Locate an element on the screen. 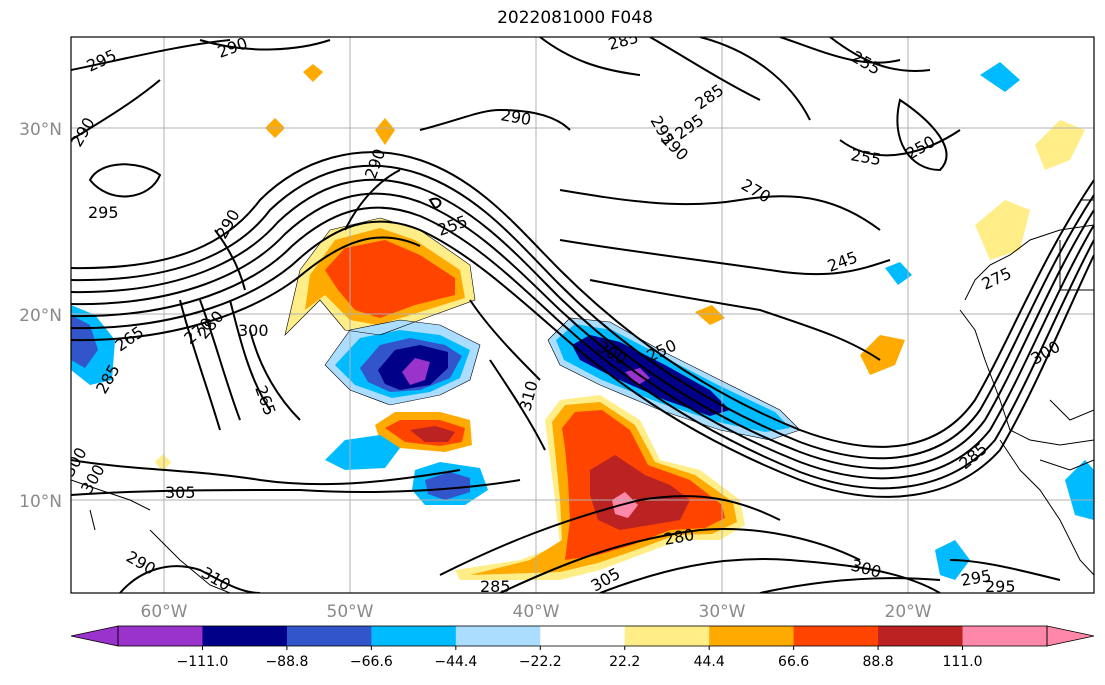  shade-blue-sw3 is located at coordinates (447, 486).